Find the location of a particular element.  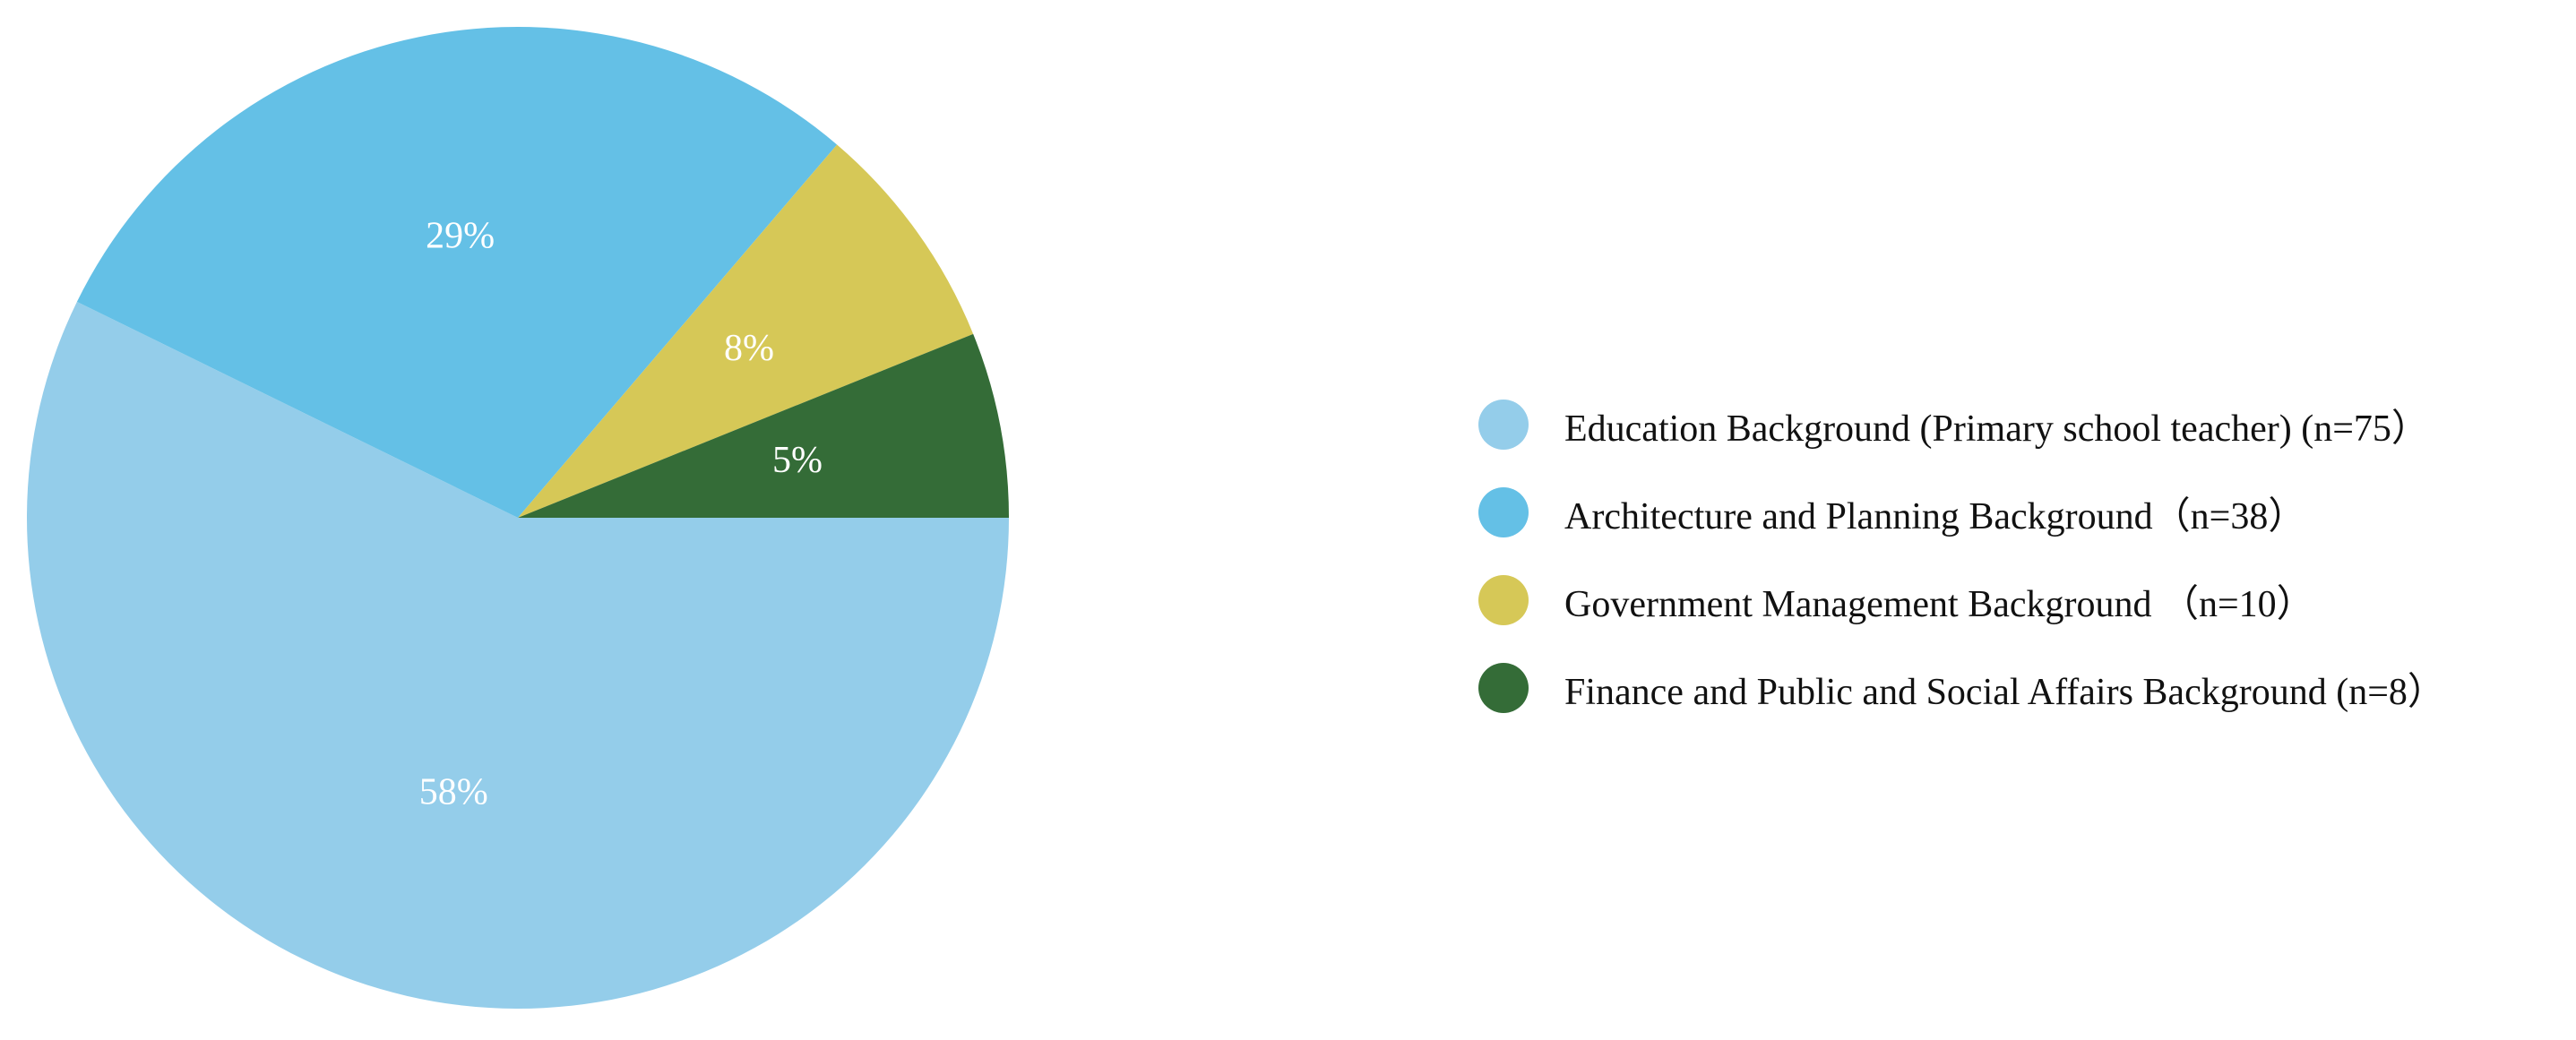

legend-item-government: Government Management Background （n=10） is located at coordinates (2022, 600).